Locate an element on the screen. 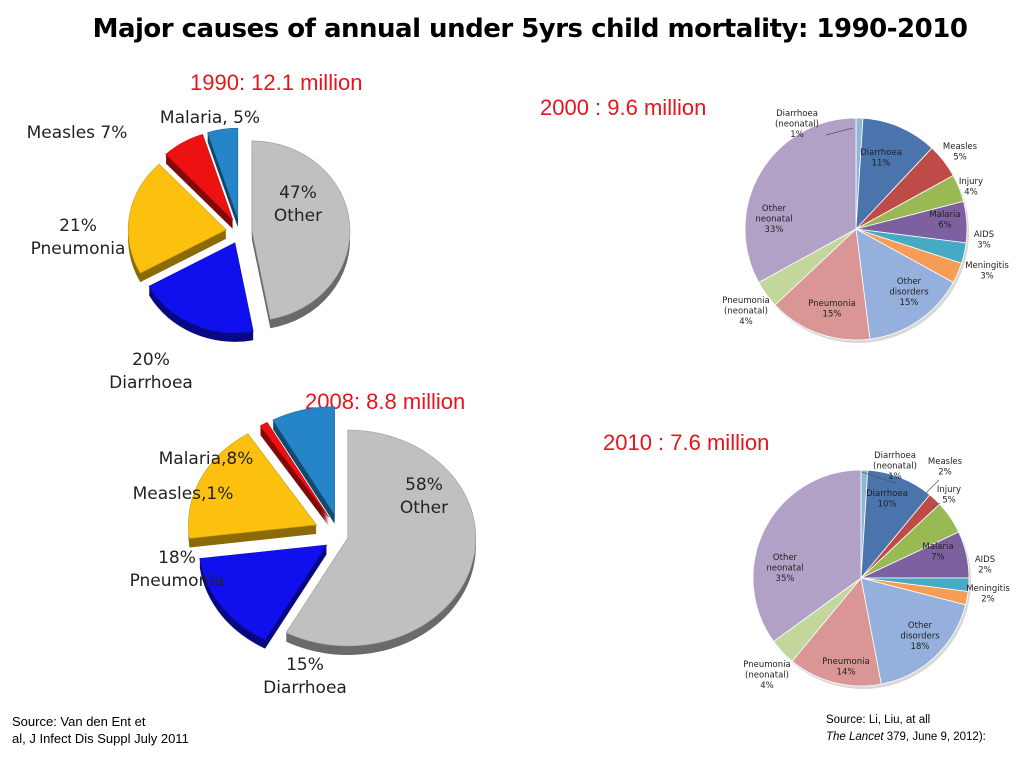  pie-1990-label-diarrhoea: 20% Diarrhoea is located at coordinates (151, 371).